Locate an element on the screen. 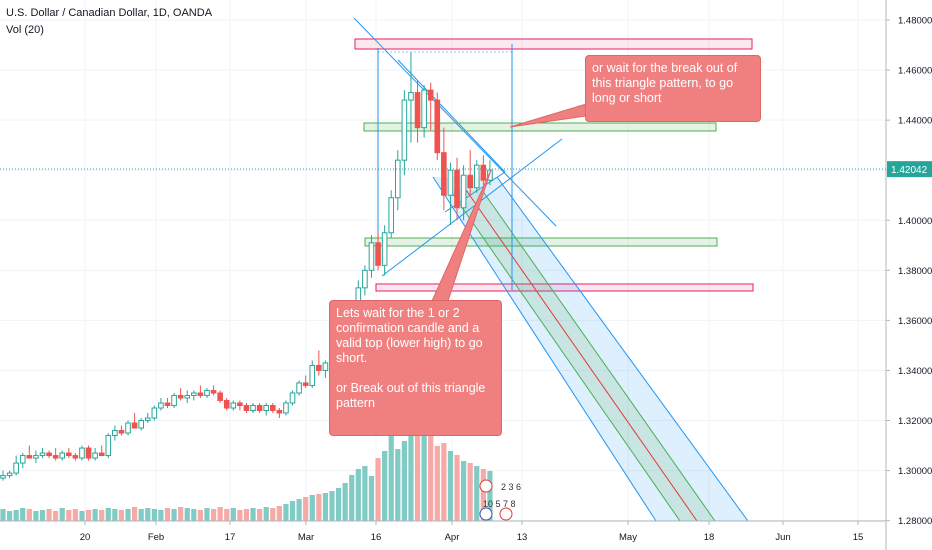 The width and height of the screenshot is (932, 550). price-tick-label: 1.28000 is located at coordinates (915, 521).